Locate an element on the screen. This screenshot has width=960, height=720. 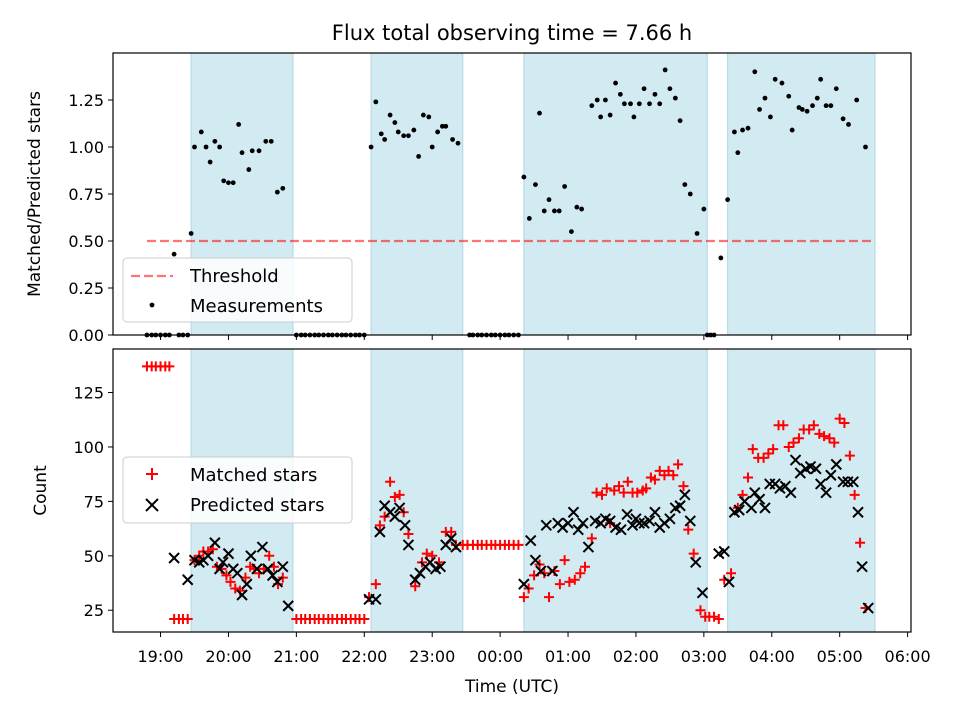
x-tick-label: 02:00 is located at coordinates (636, 656).